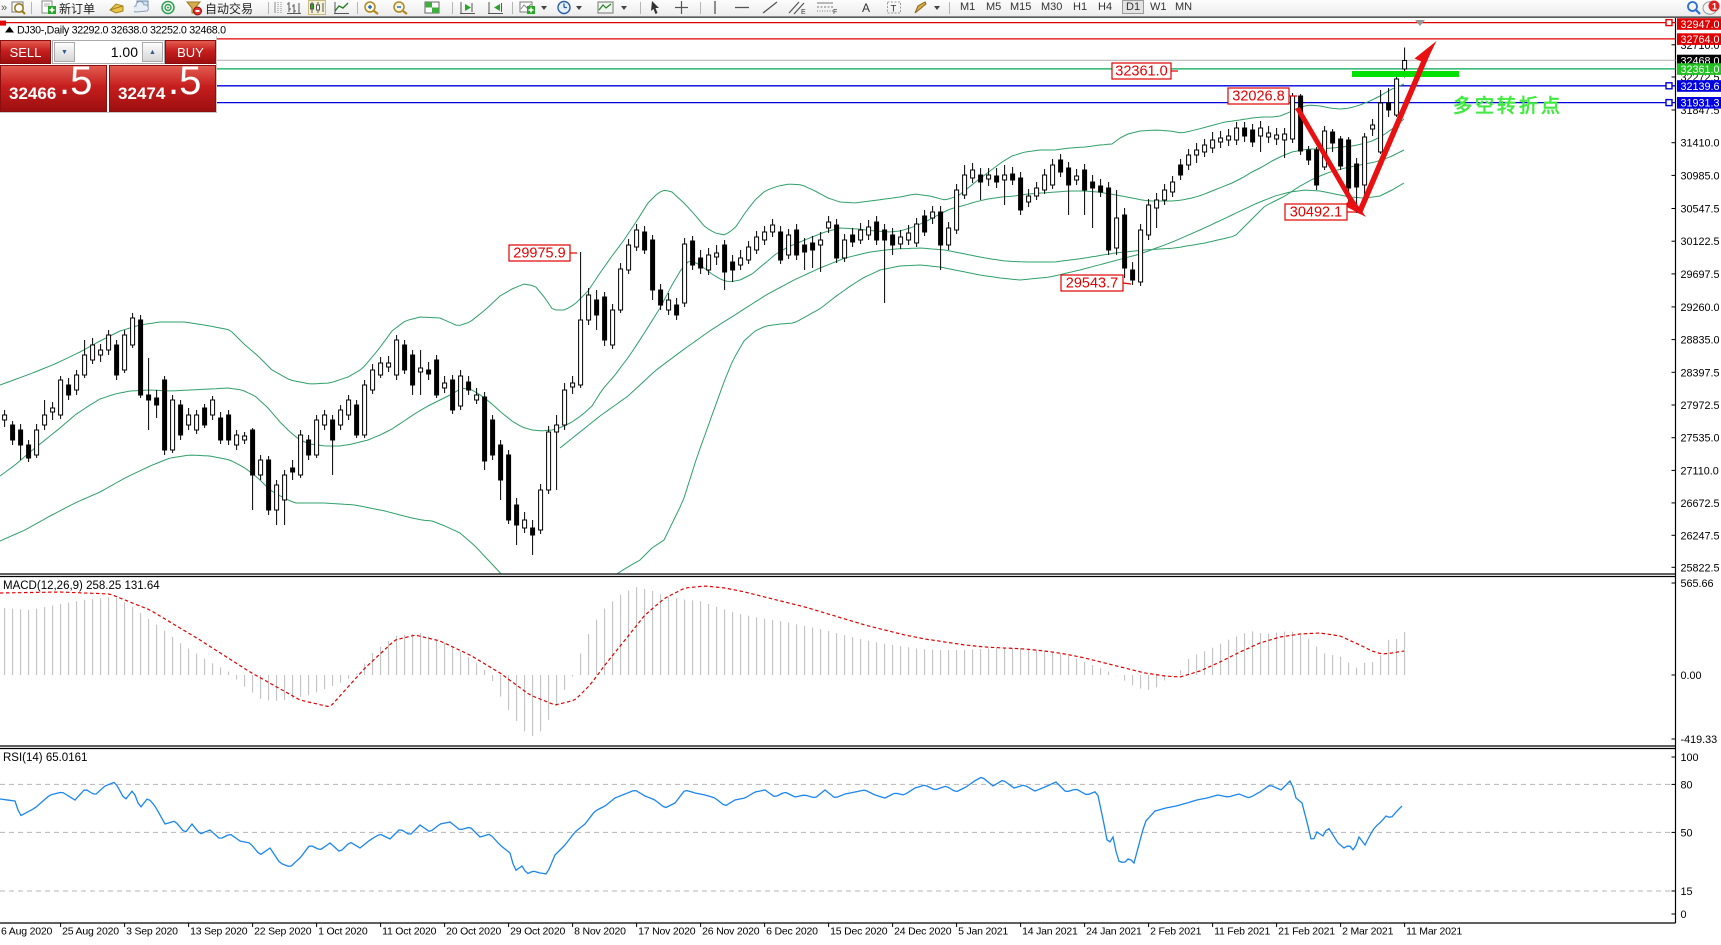 Image resolution: width=1721 pixels, height=945 pixels. I want to click on svg-text: F, so click(835, 12).